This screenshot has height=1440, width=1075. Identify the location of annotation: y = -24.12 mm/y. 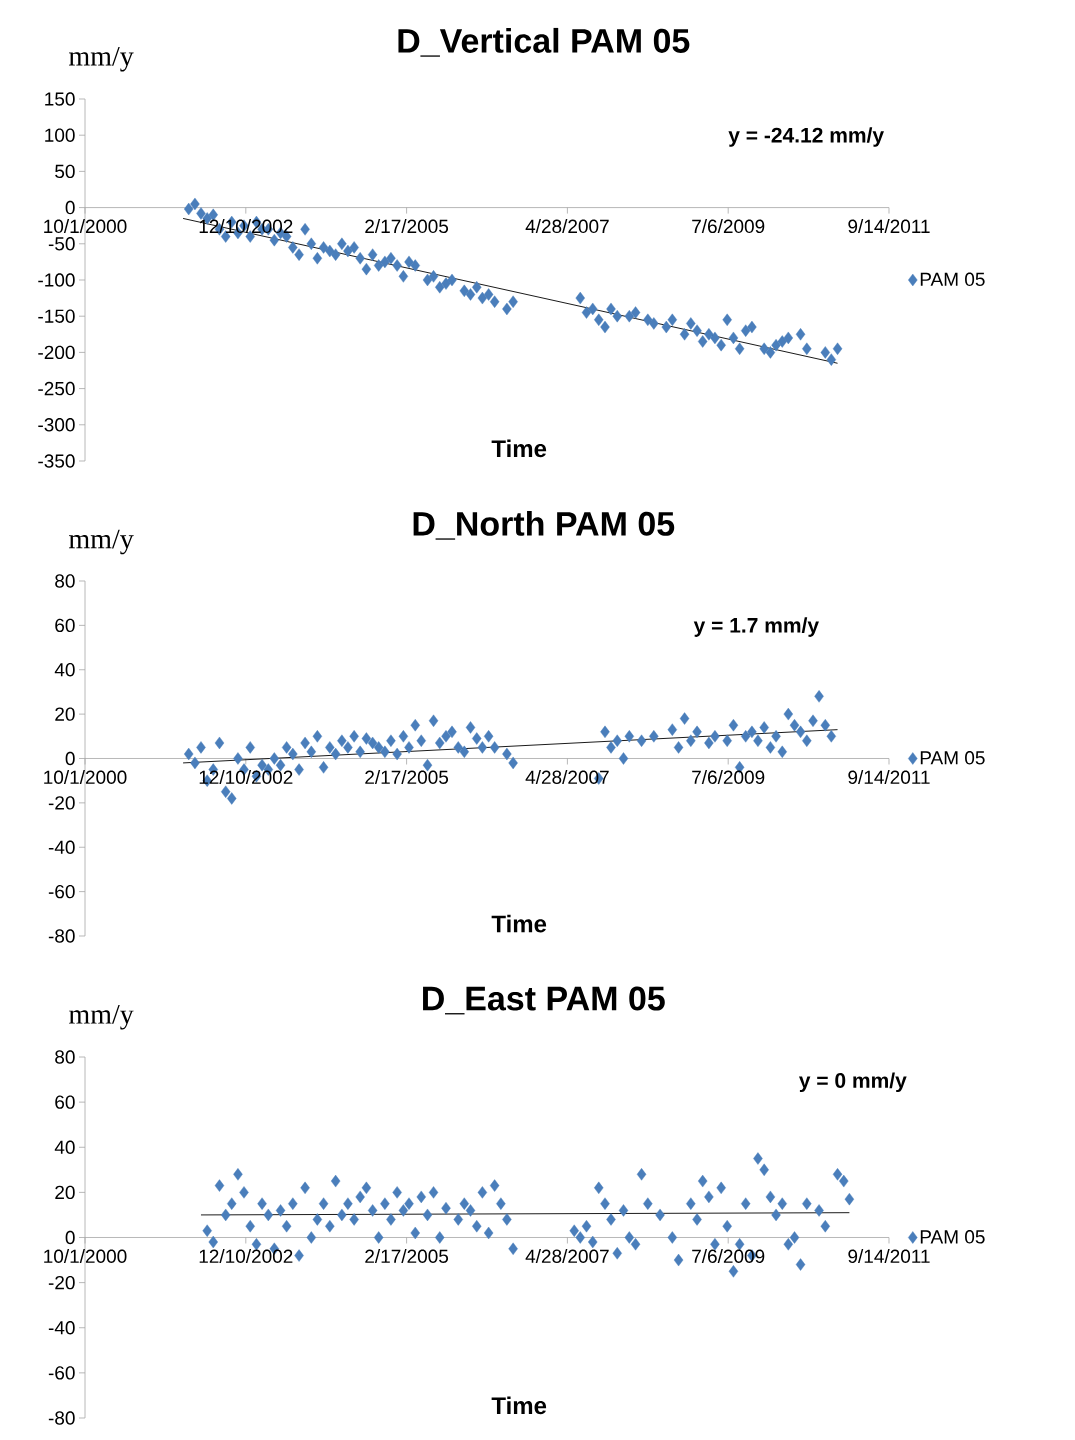
(806, 137).